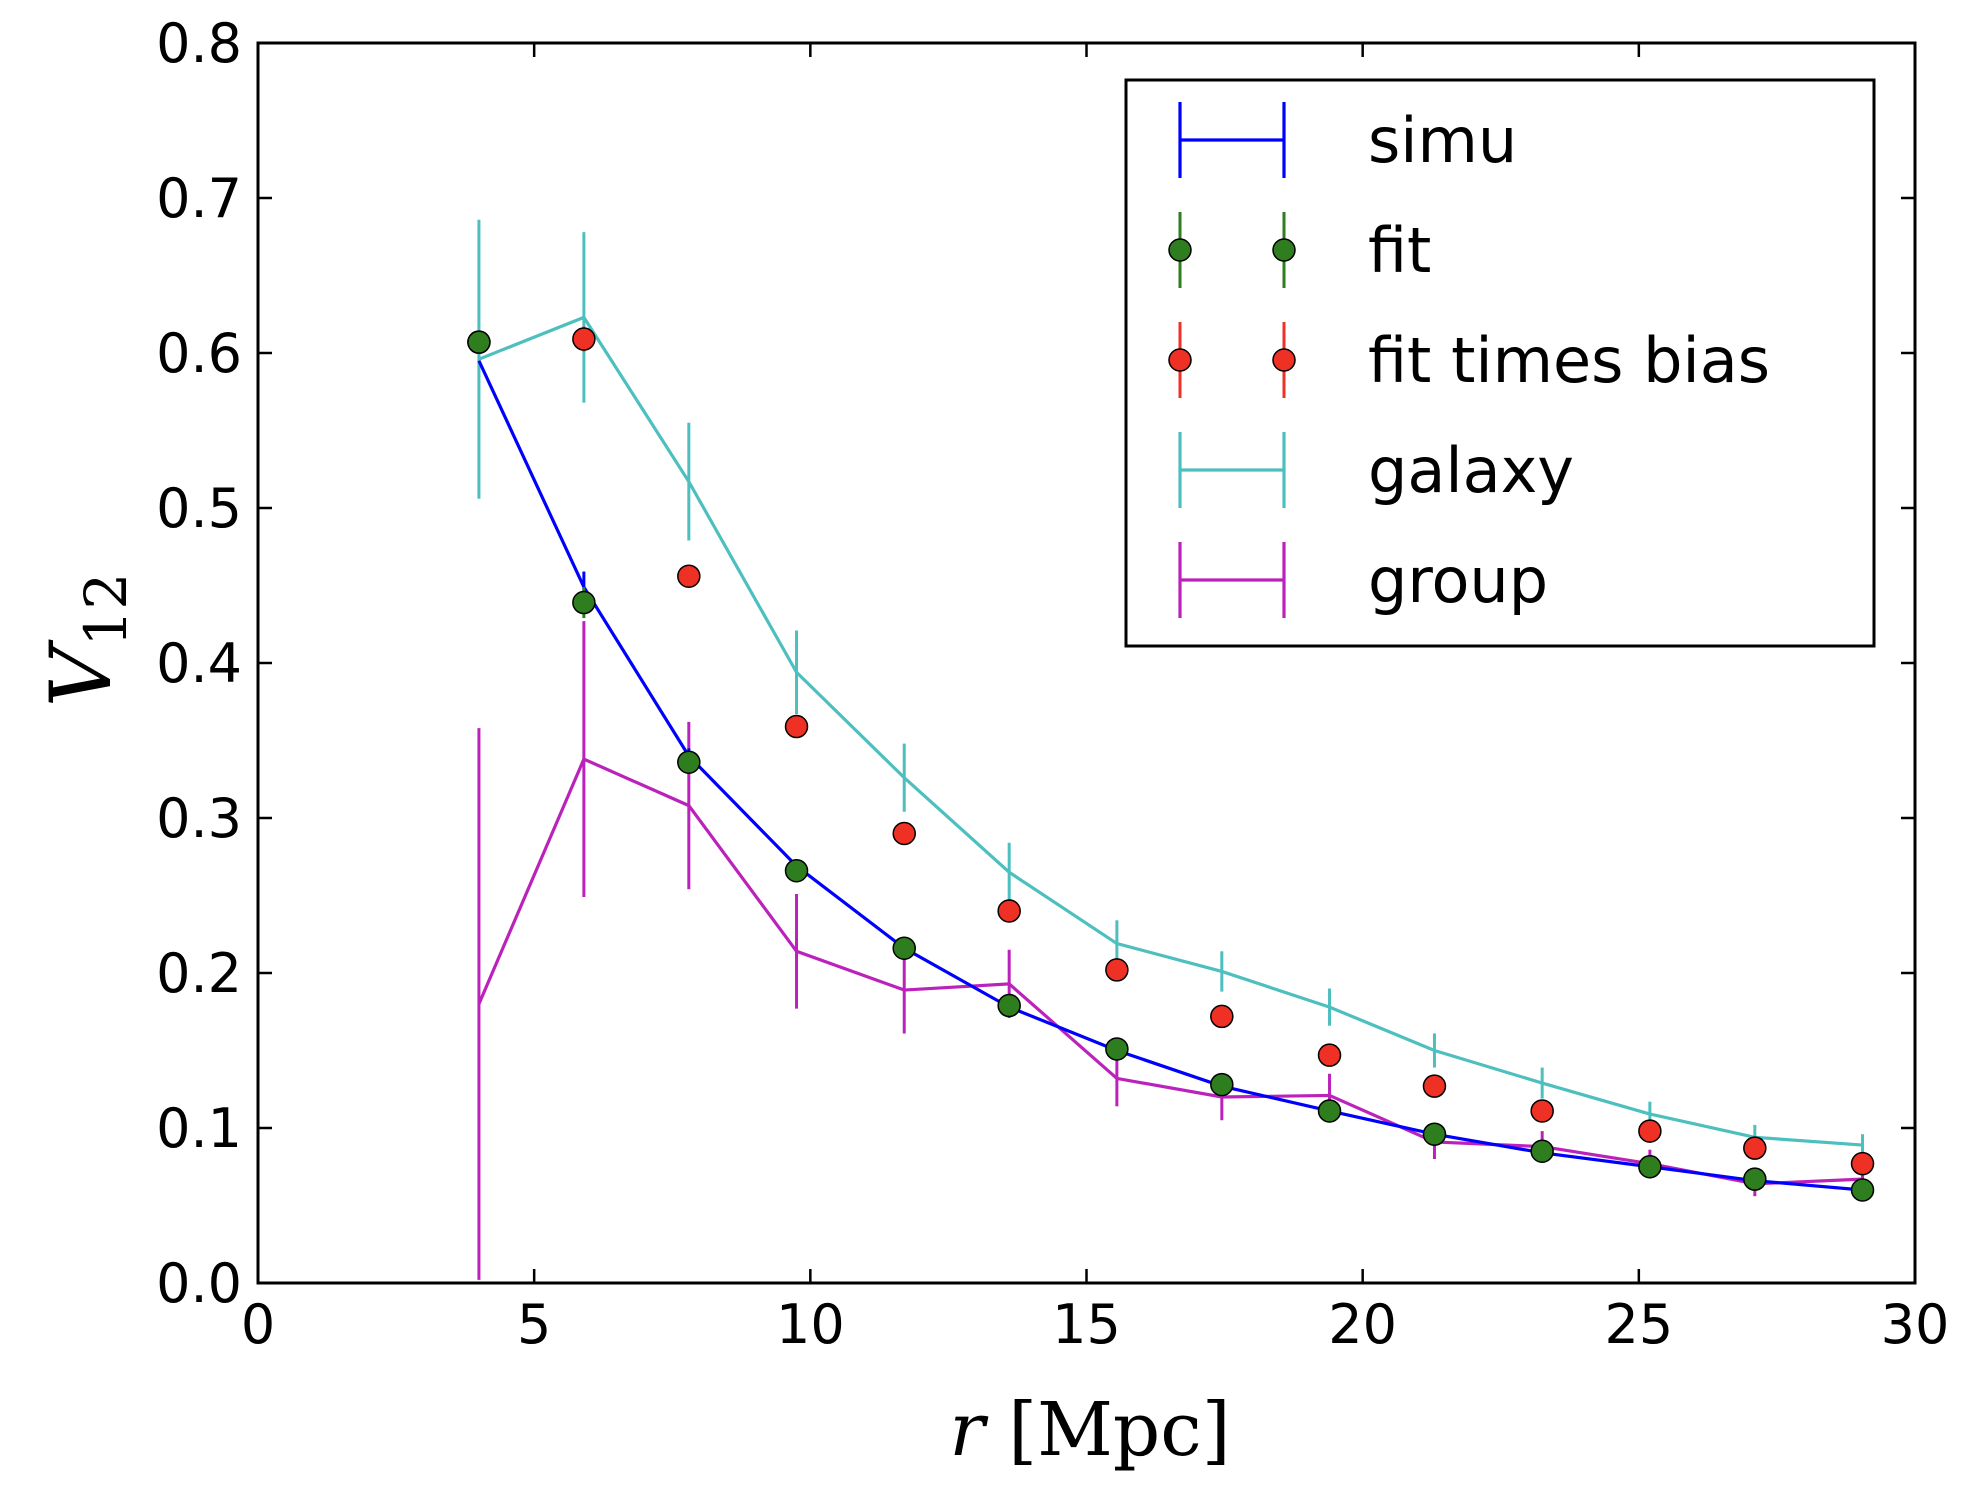 The image size is (1976, 1490). What do you see at coordinates (534, 1324) in the screenshot?
I see `x-tick-label: 5` at bounding box center [534, 1324].